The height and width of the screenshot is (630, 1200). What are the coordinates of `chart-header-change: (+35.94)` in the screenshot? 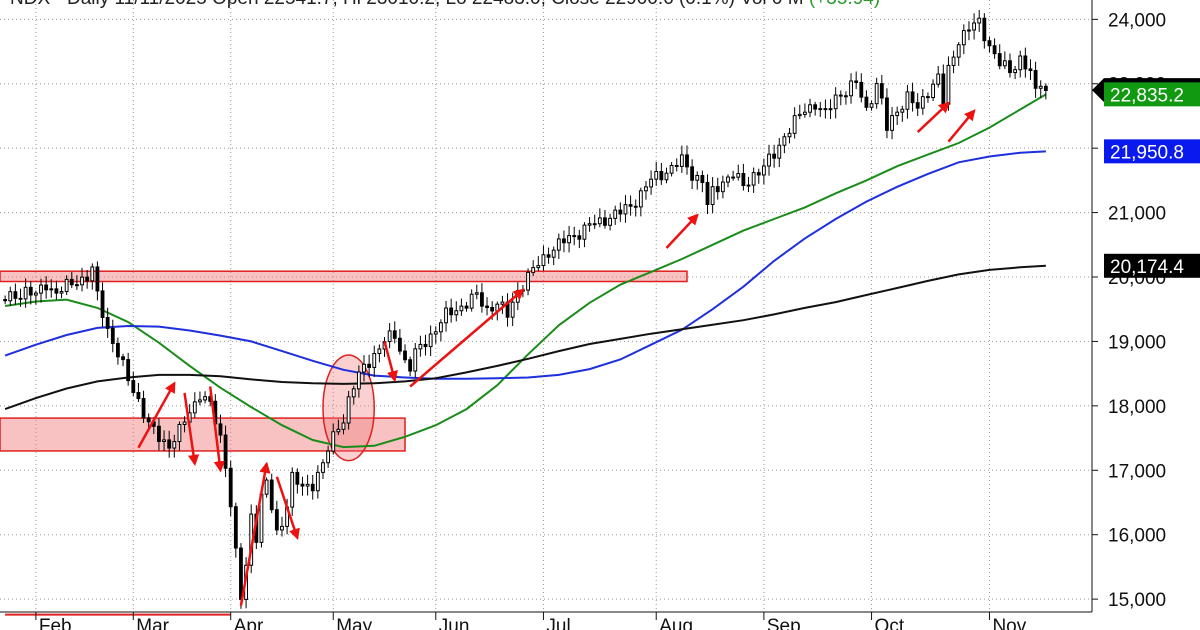 It's located at (844, 4).